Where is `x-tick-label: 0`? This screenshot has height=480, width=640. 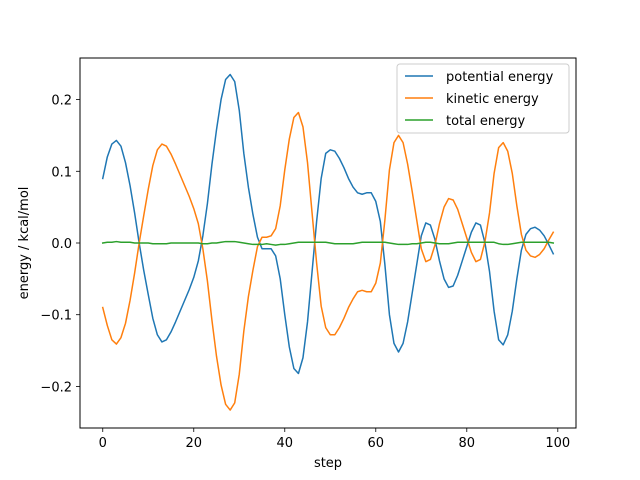
x-tick-label: 0 is located at coordinates (103, 443).